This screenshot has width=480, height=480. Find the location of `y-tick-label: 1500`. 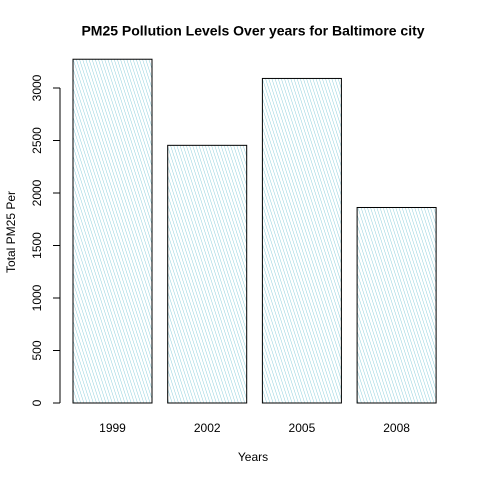

y-tick-label: 1500 is located at coordinates (37, 245).